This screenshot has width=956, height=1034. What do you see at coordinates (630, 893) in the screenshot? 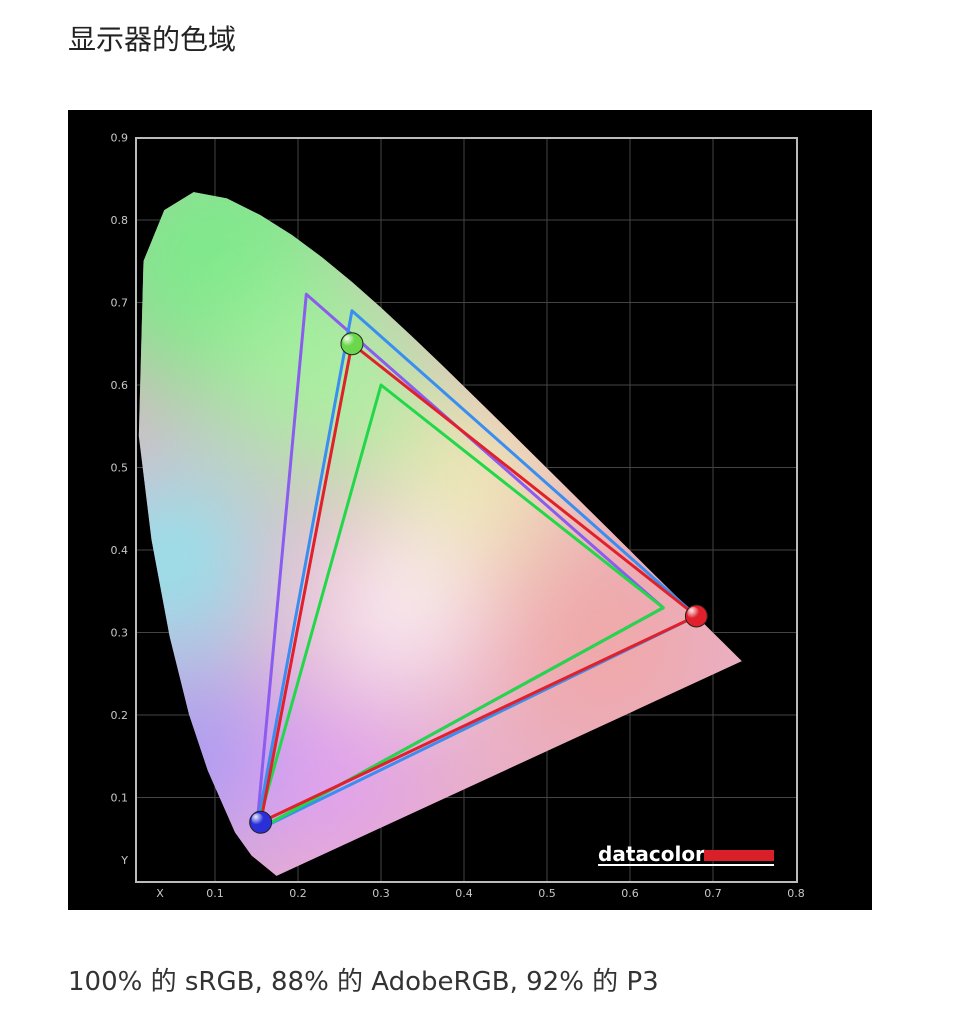
I see `x-tick-label: 0.6` at bounding box center [630, 893].